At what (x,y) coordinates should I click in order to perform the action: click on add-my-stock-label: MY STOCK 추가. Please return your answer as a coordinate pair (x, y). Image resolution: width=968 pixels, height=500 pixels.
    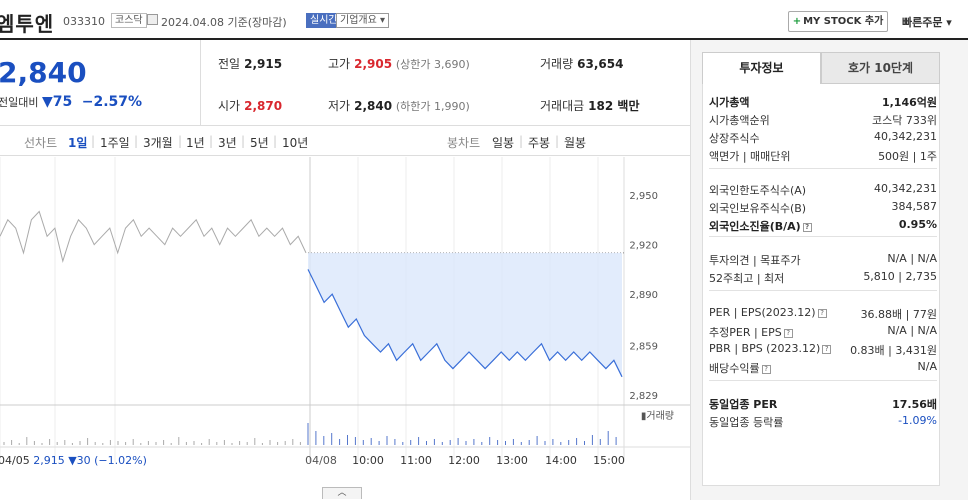
    Looking at the image, I should click on (843, 21).